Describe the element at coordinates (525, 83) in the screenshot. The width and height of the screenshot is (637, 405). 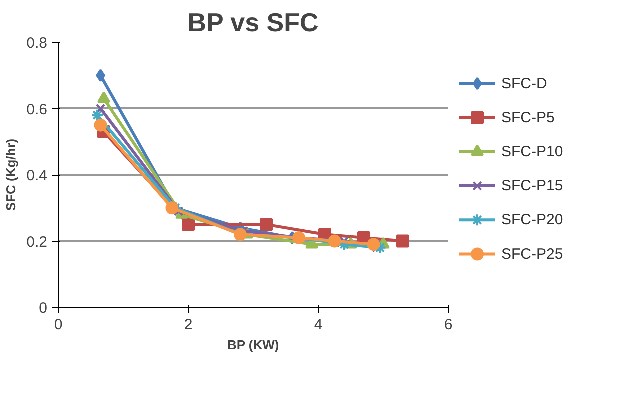
I see `legend-label: SFC-D` at that location.